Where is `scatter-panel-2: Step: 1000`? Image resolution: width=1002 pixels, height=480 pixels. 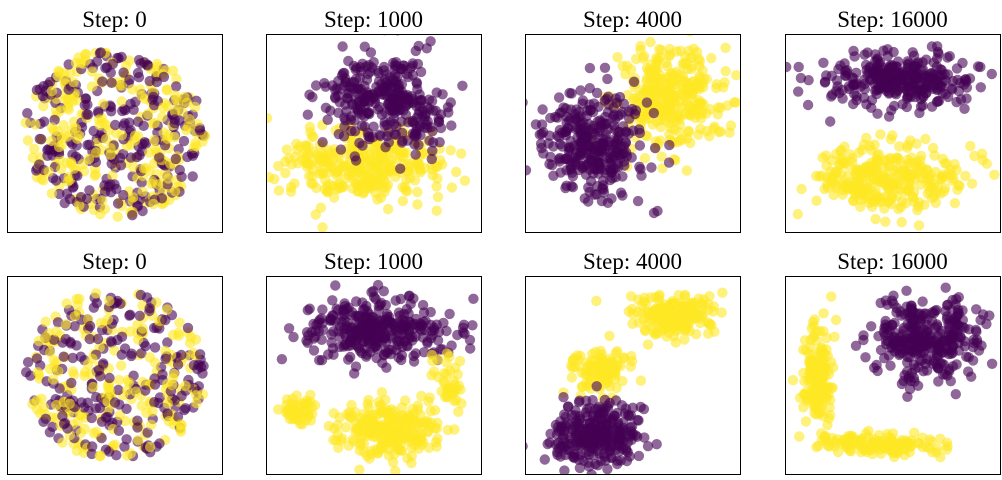
scatter-panel-2: Step: 1000 is located at coordinates (374, 120).